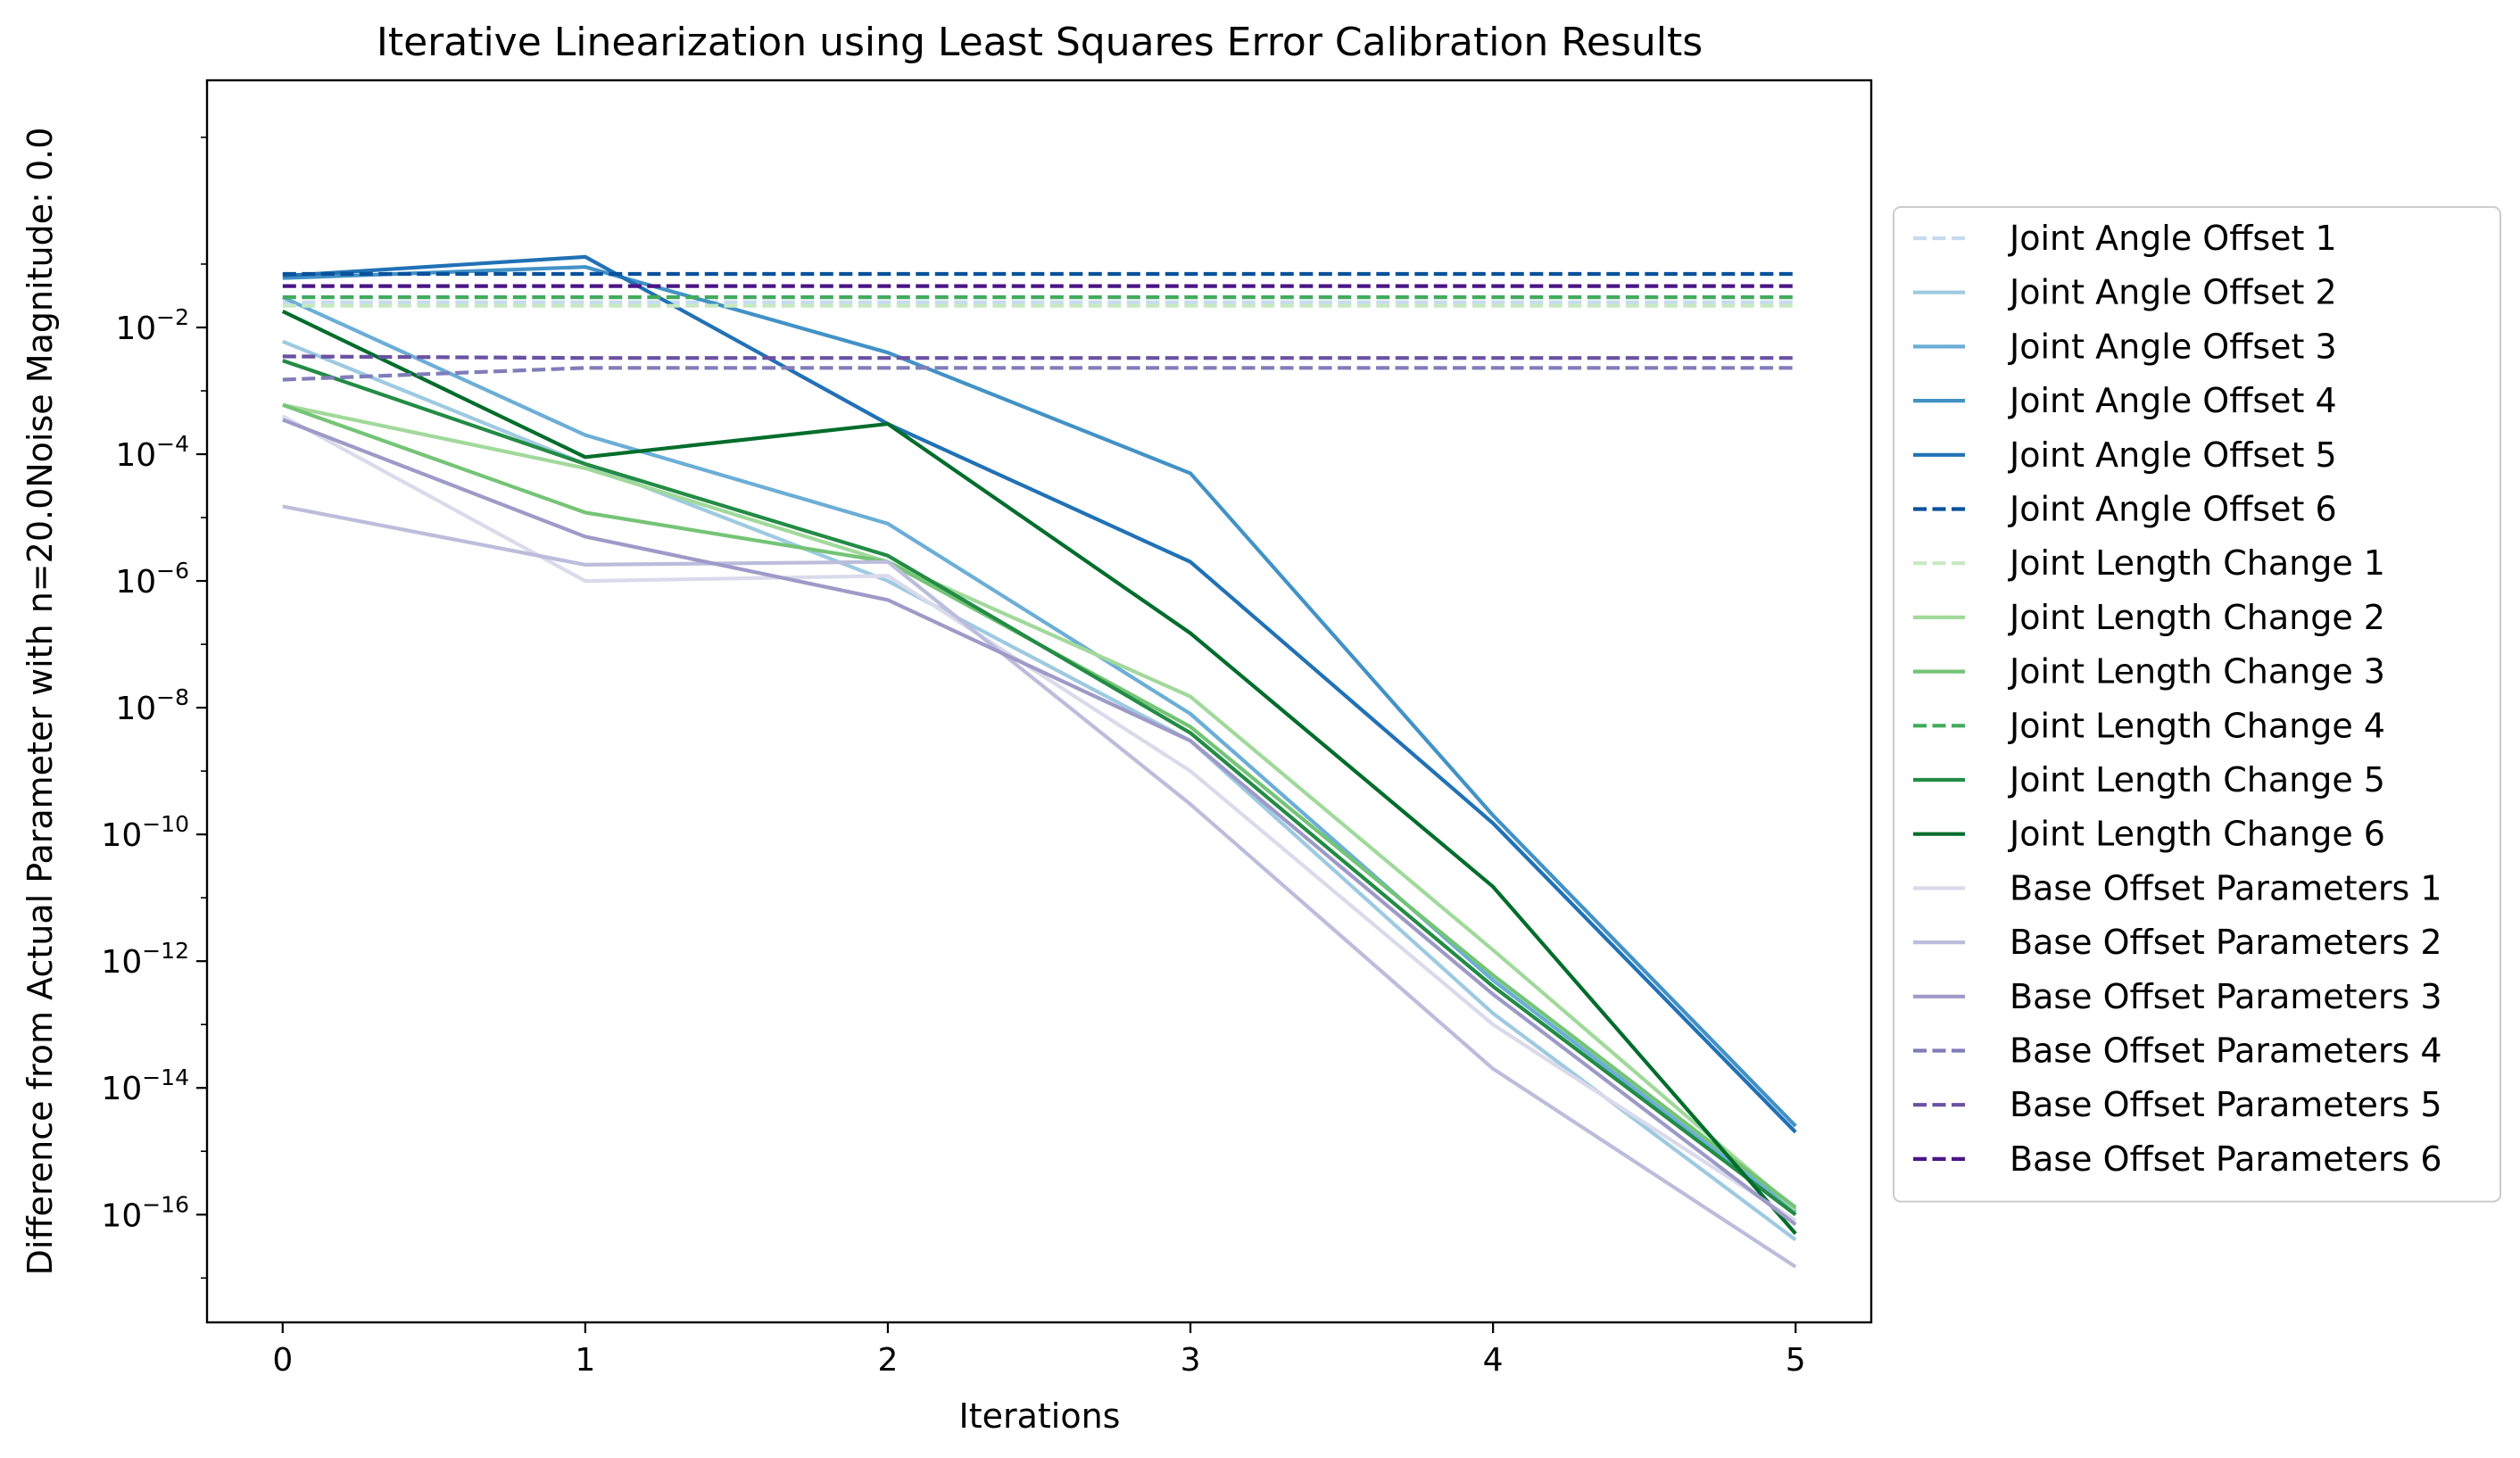  What do you see at coordinates (1796, 1360) in the screenshot?
I see `x-tick-label: 5` at bounding box center [1796, 1360].